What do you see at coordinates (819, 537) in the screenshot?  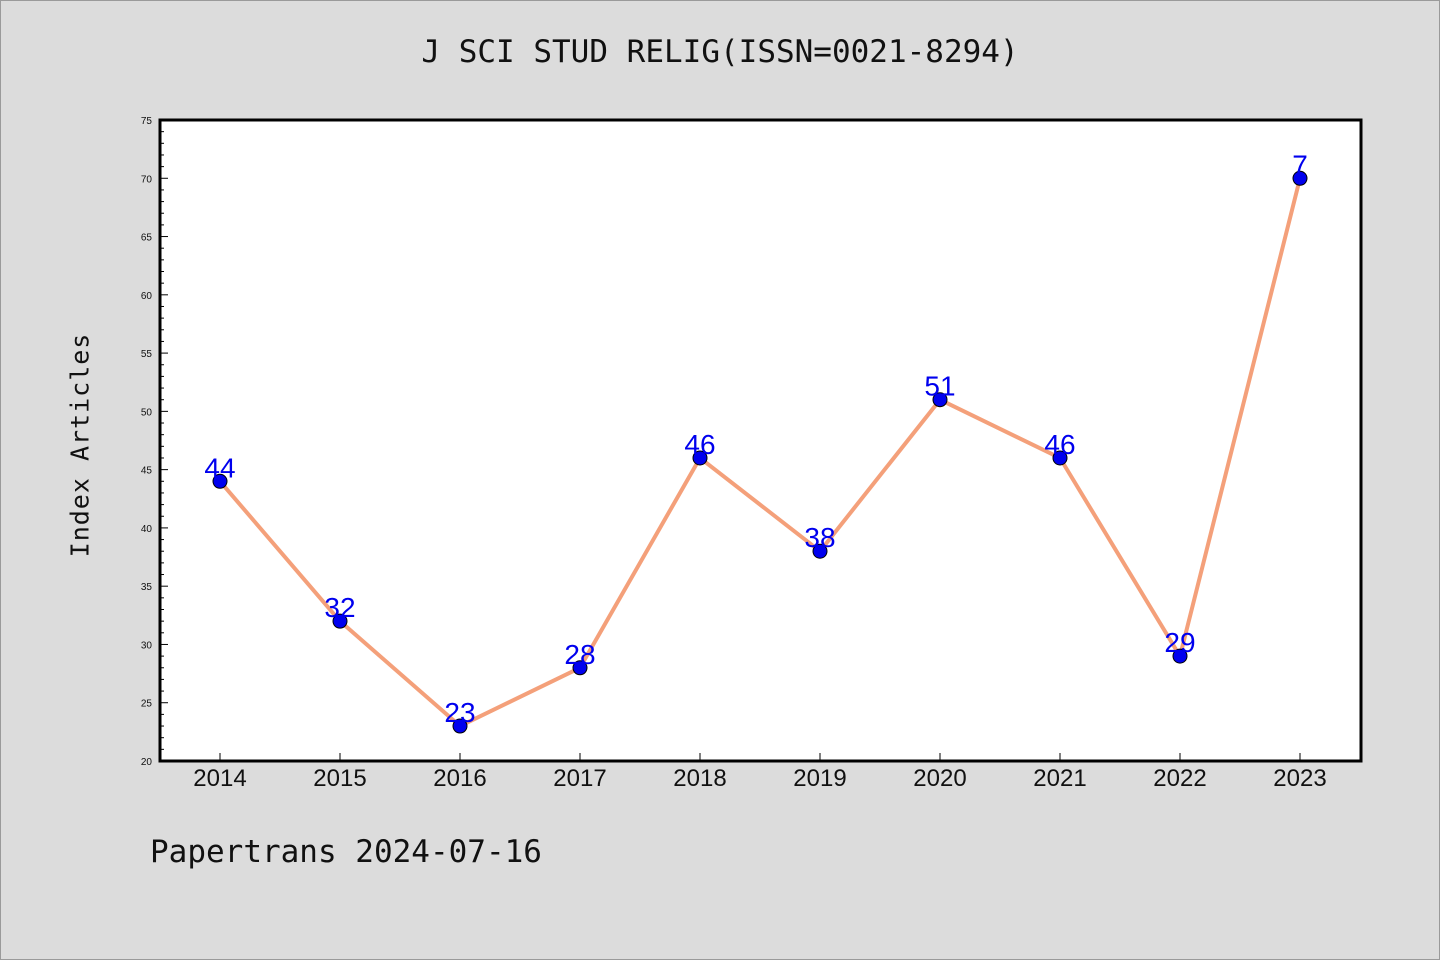 I see `data-label: 38` at bounding box center [819, 537].